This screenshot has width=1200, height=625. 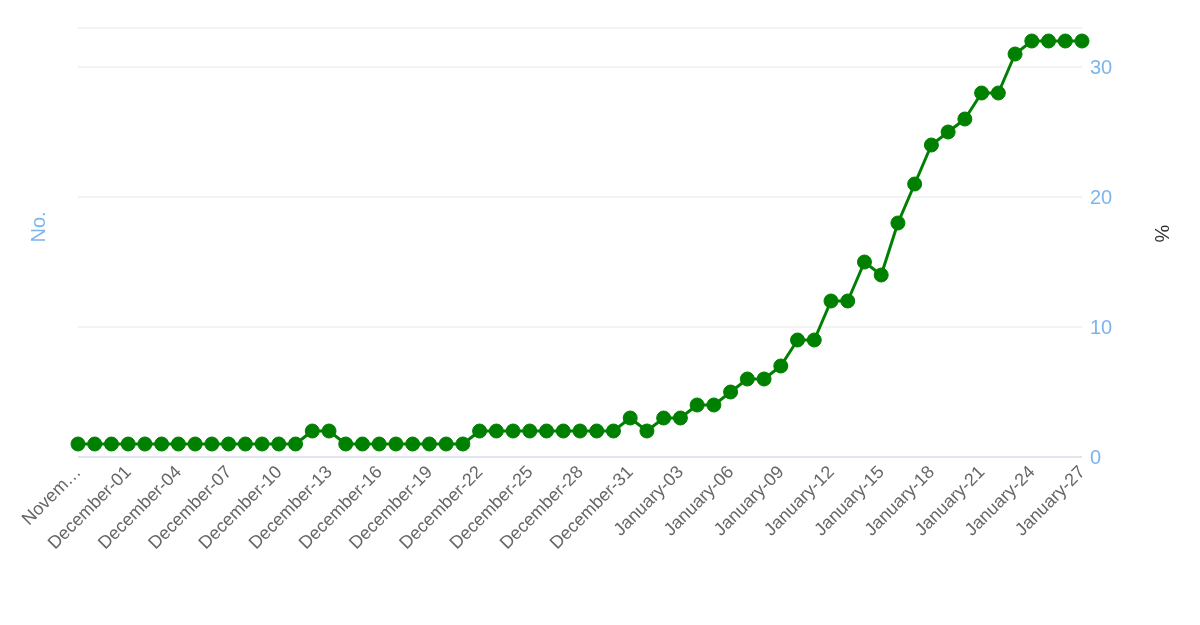 I want to click on y2-tick-label: 30, so click(x=1101, y=67).